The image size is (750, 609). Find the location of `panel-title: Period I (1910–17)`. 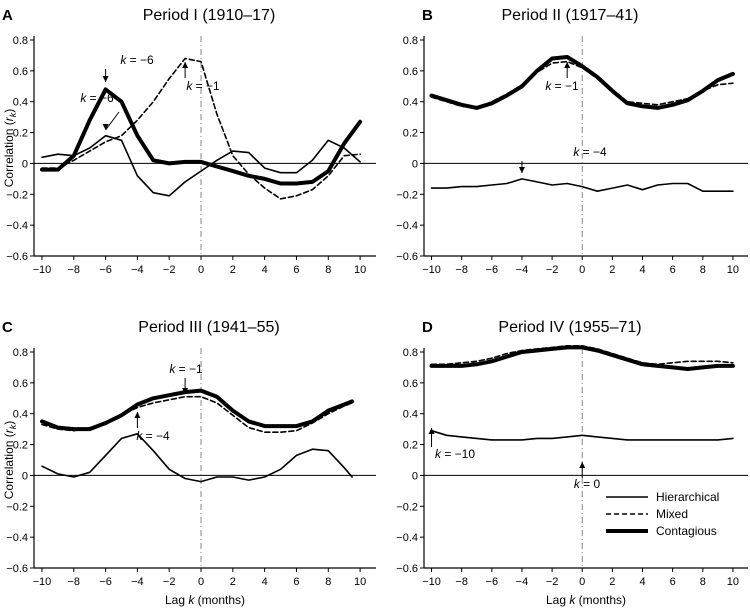

panel-title: Period I (1910–17) is located at coordinates (209, 15).